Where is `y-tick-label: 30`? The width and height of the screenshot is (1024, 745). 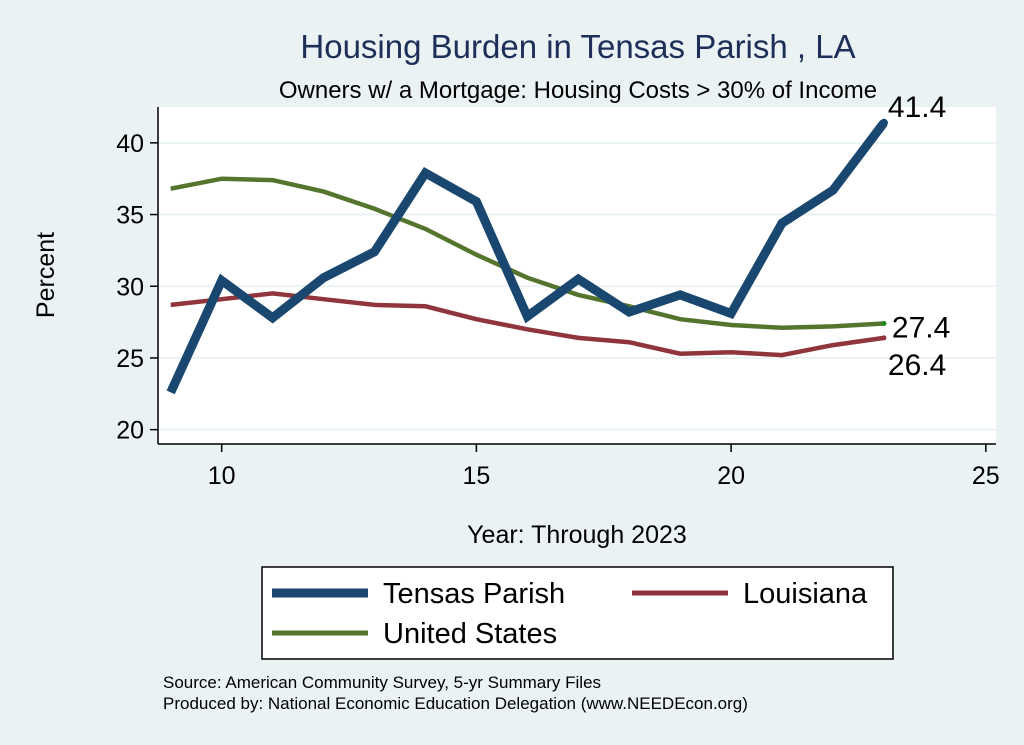
y-tick-label: 30 is located at coordinates (130, 287).